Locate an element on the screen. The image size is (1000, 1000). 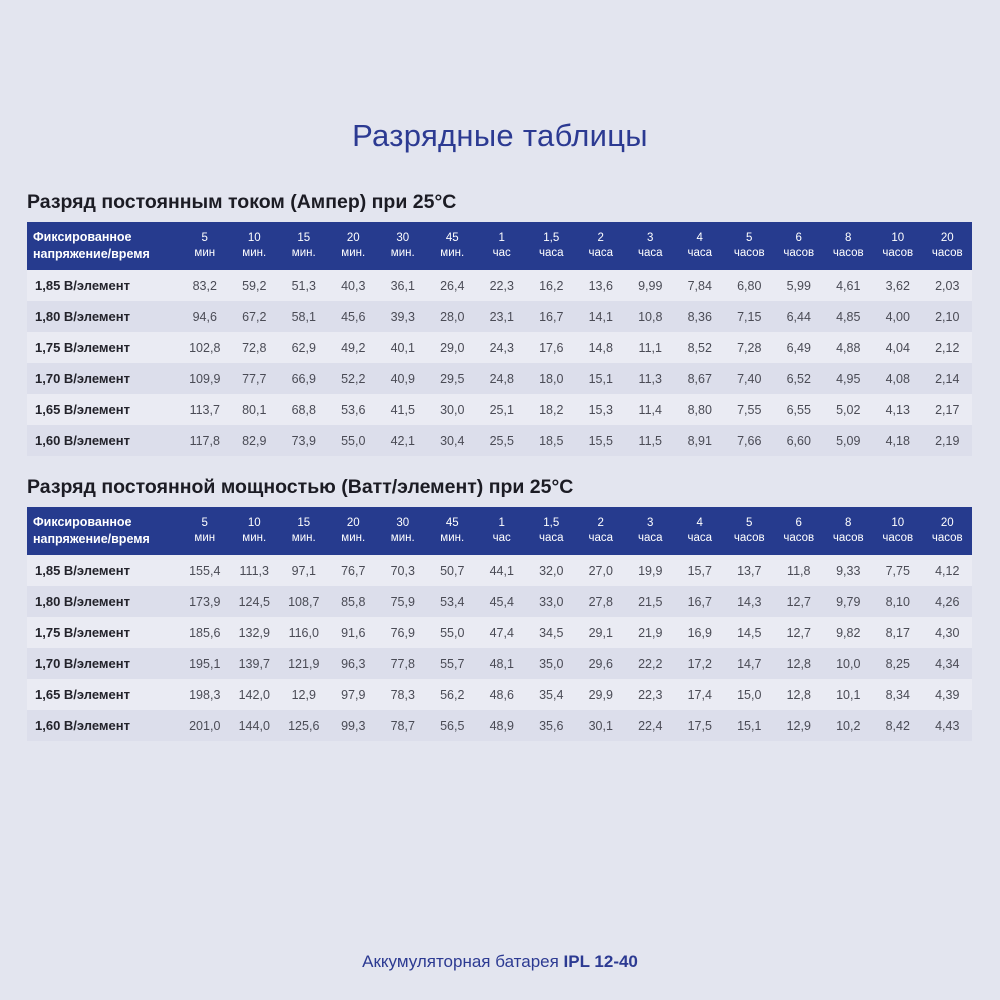
table-cell: 76,9 is located at coordinates (403, 632).